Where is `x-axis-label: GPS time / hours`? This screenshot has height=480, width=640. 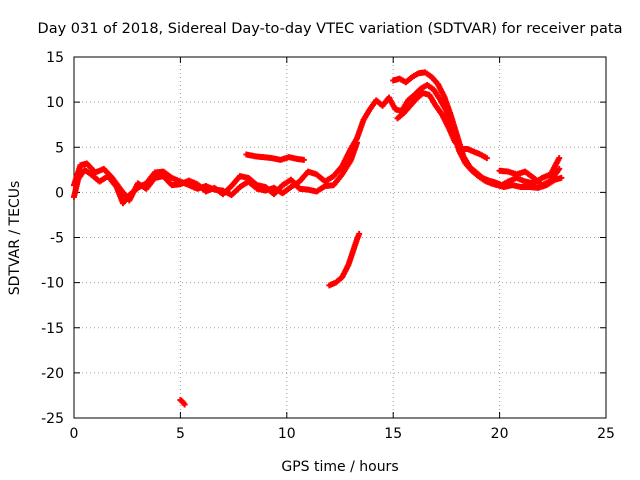
x-axis-label: GPS time / hours is located at coordinates (339, 467).